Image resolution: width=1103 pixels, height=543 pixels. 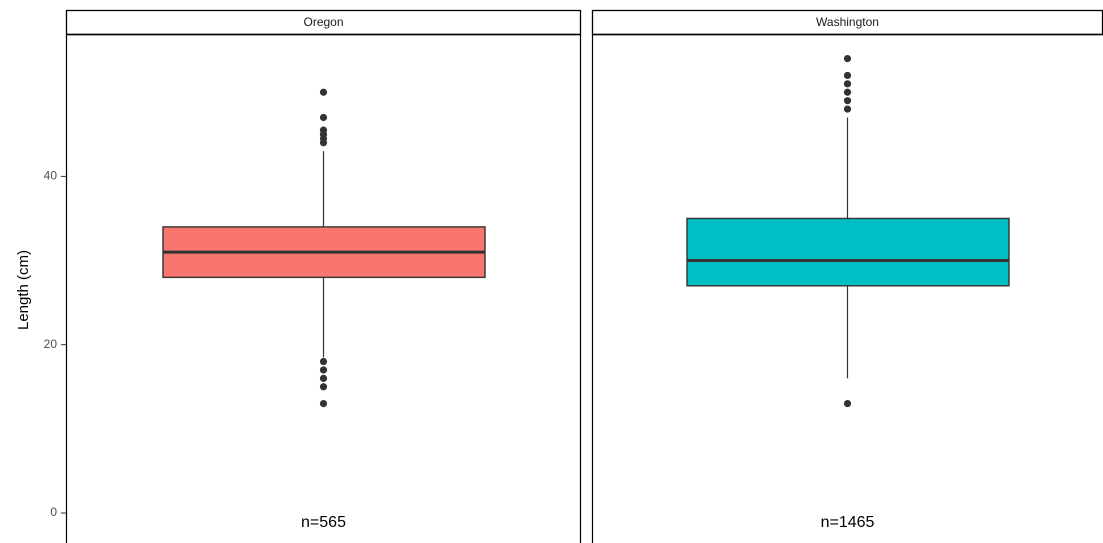 I want to click on y-tick-label: 0, so click(x=53, y=512).